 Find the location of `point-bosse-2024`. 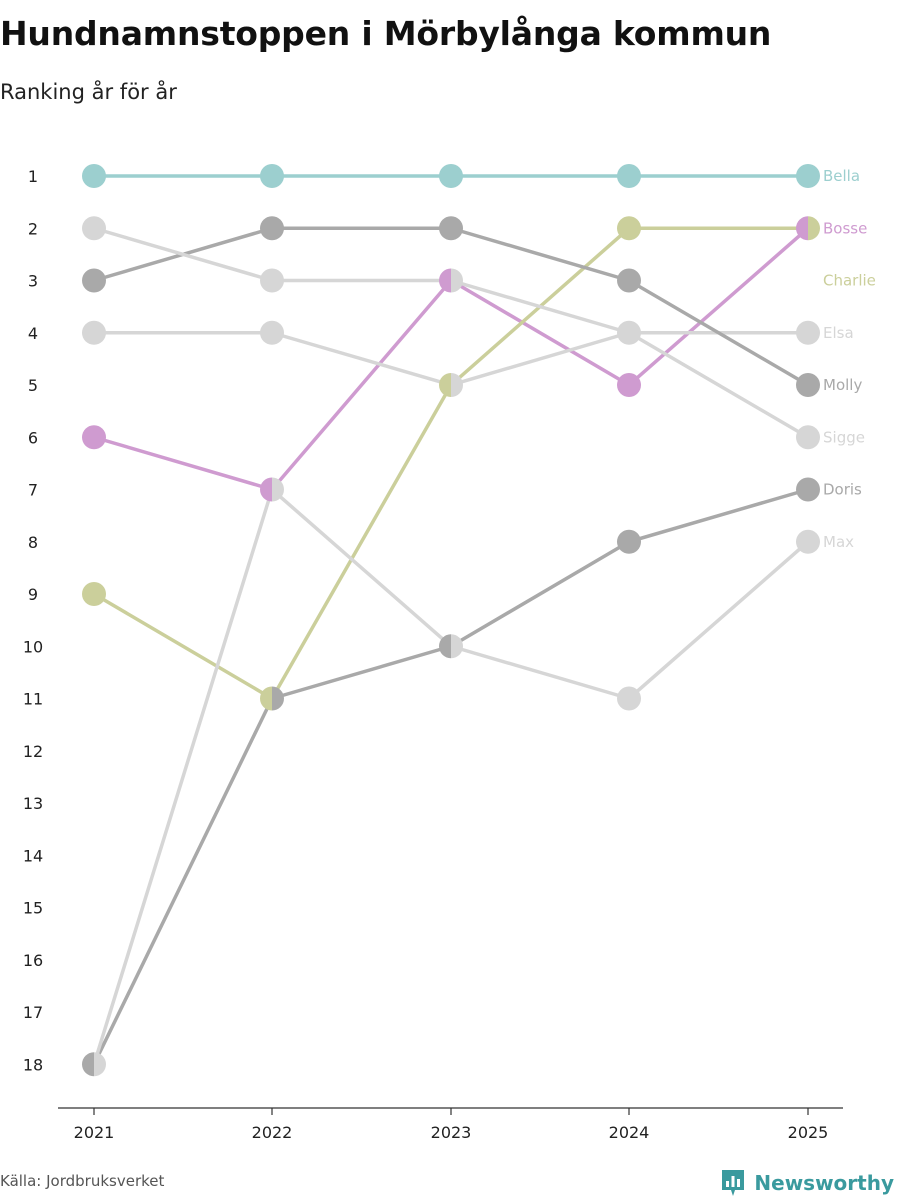

point-bosse-2024 is located at coordinates (629, 385).